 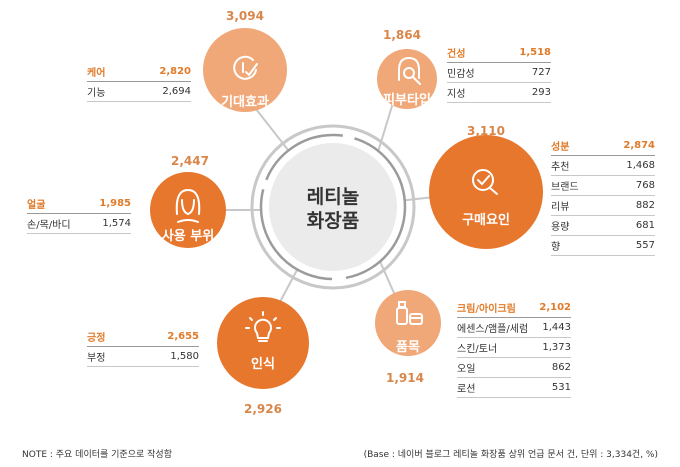 I want to click on table-row: 성분 2,874, so click(x=603, y=146).